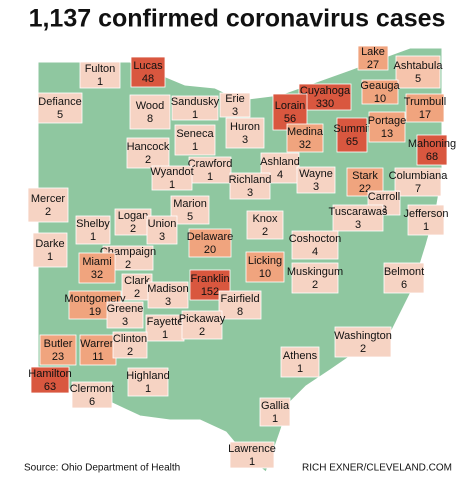 The height and width of the screenshot is (494, 474). I want to click on county-name: Ashland, so click(280, 162).